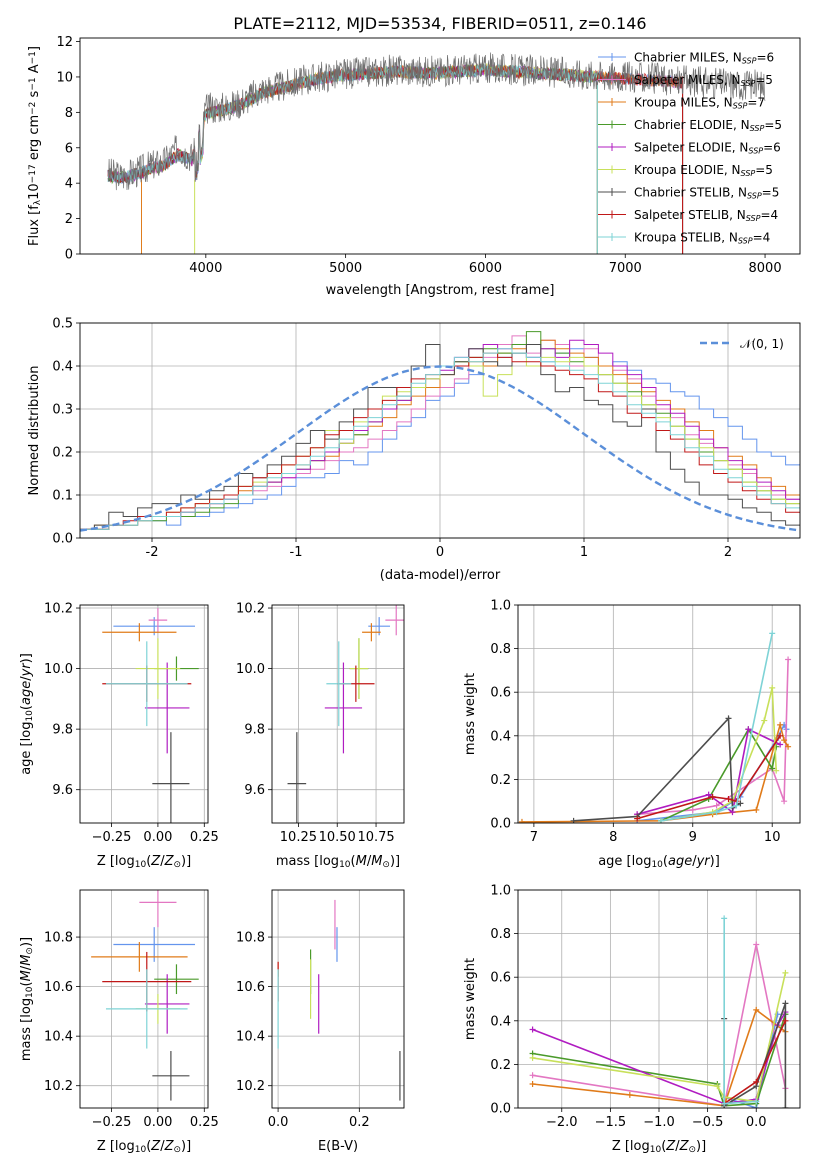  I want to click on y-axis-label: Normed distribution, so click(34, 431).